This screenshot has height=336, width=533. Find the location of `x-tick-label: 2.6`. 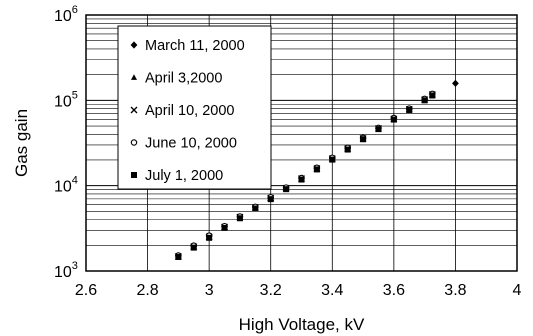

x-tick-label: 2.6 is located at coordinates (86, 290).